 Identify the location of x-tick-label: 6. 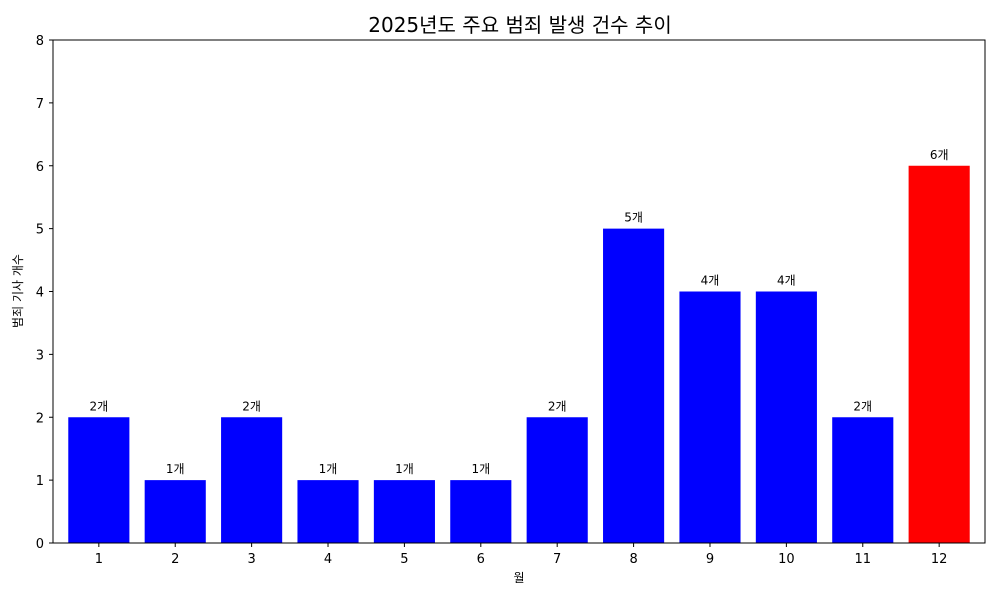
(481, 559).